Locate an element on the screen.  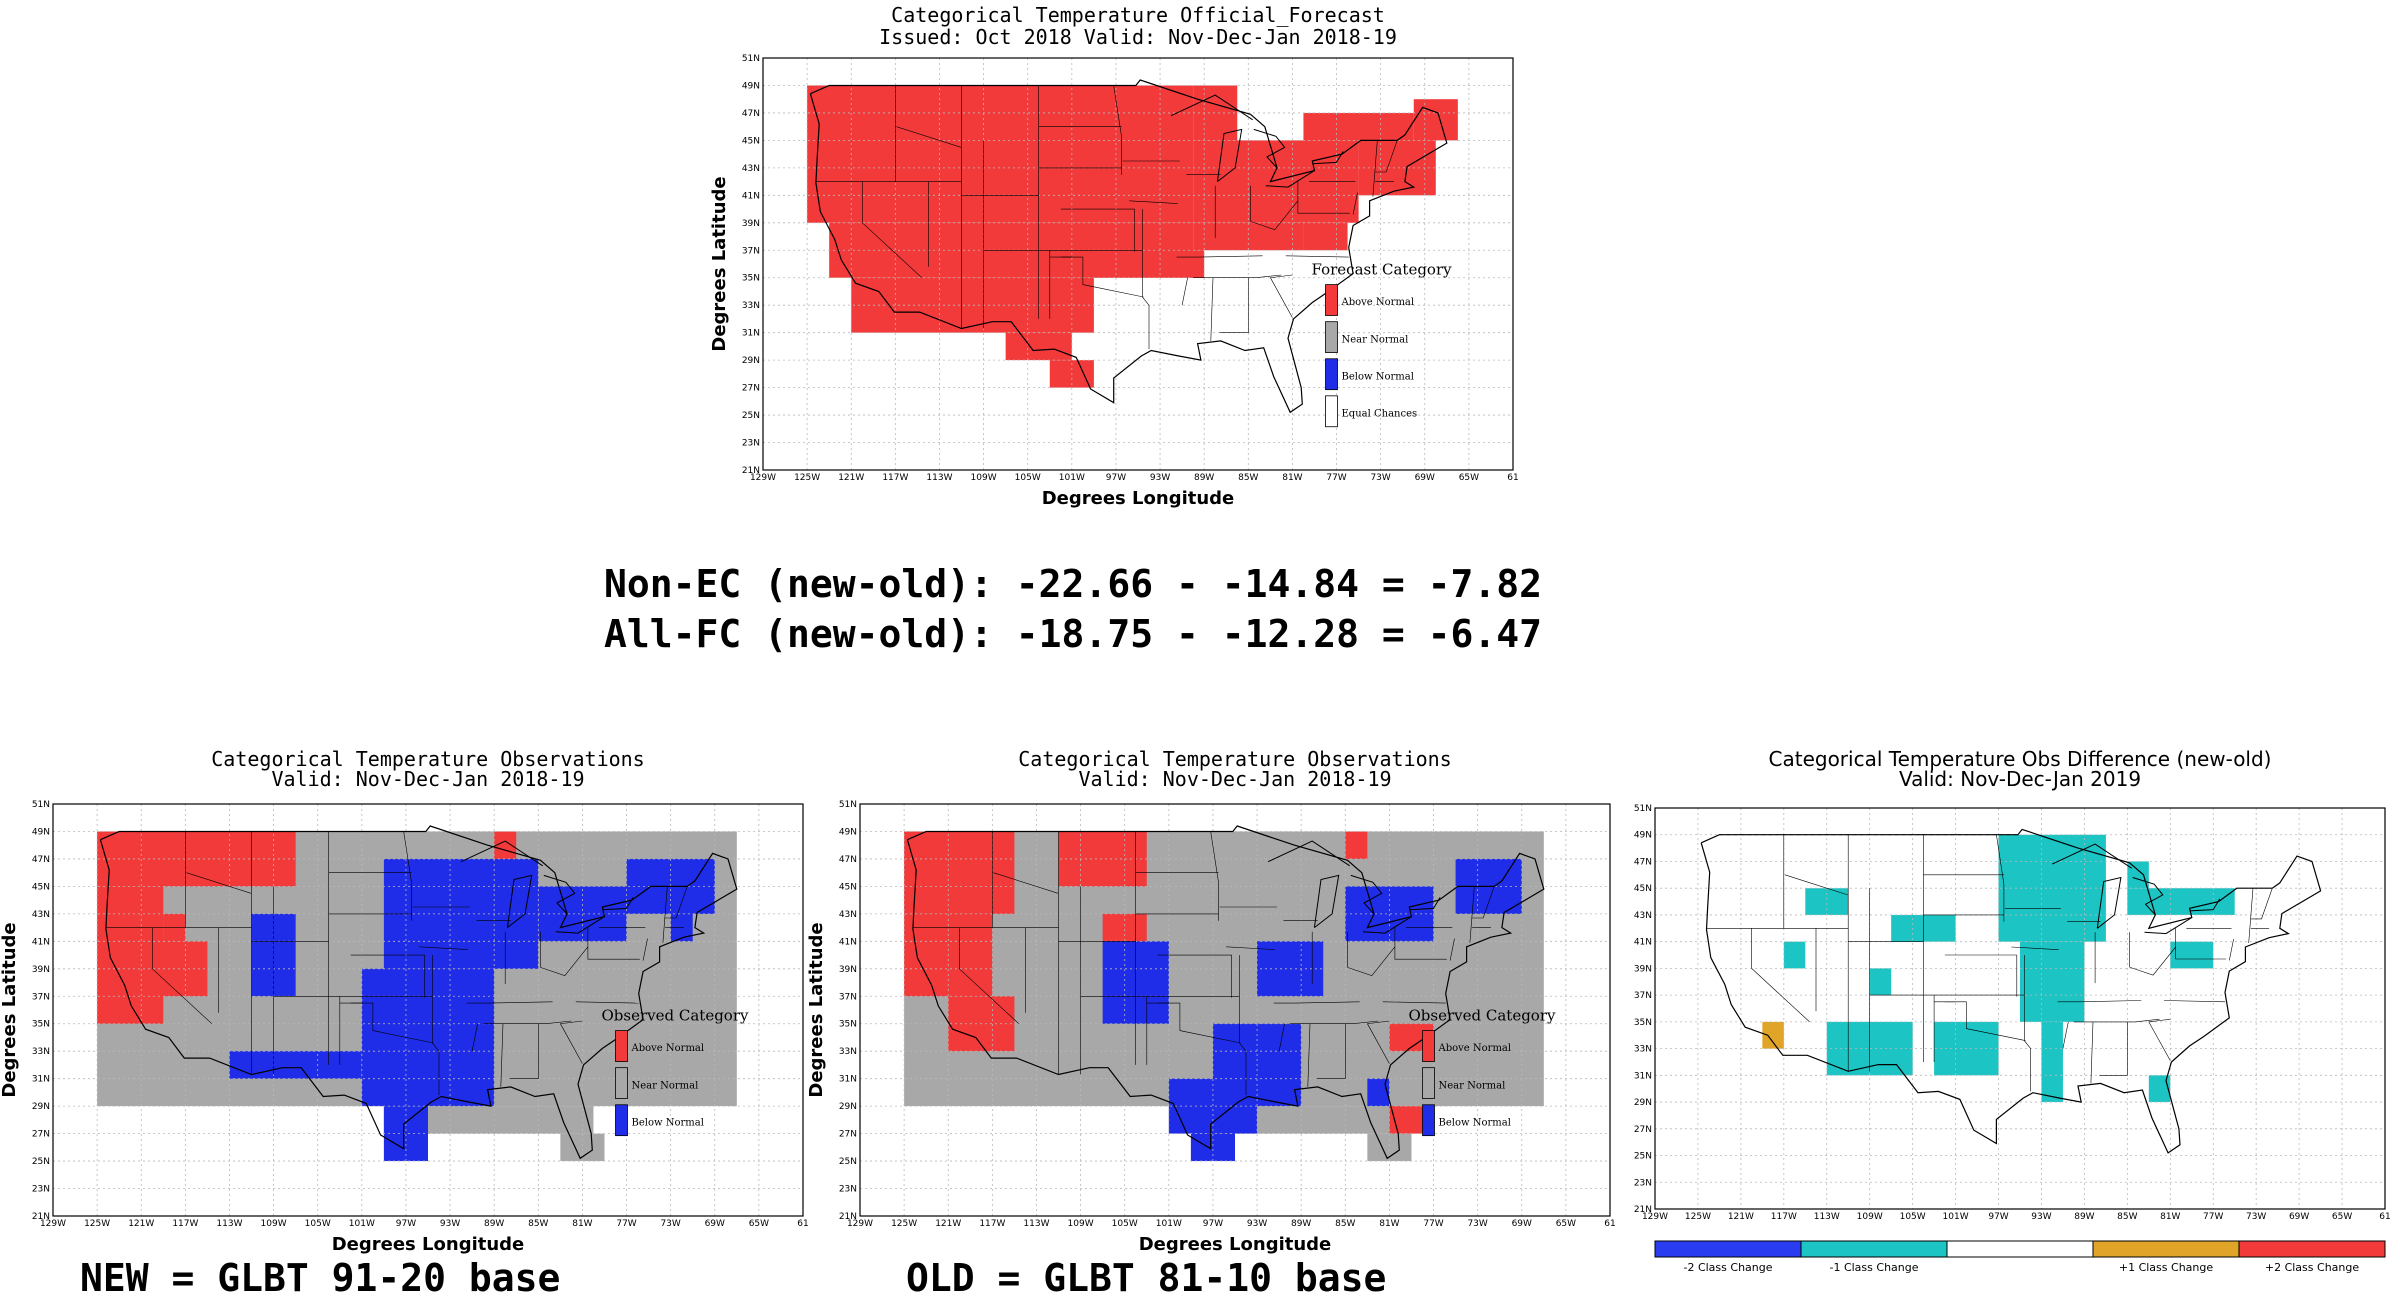
lat-tick-label: 51N is located at coordinates (751, 59).